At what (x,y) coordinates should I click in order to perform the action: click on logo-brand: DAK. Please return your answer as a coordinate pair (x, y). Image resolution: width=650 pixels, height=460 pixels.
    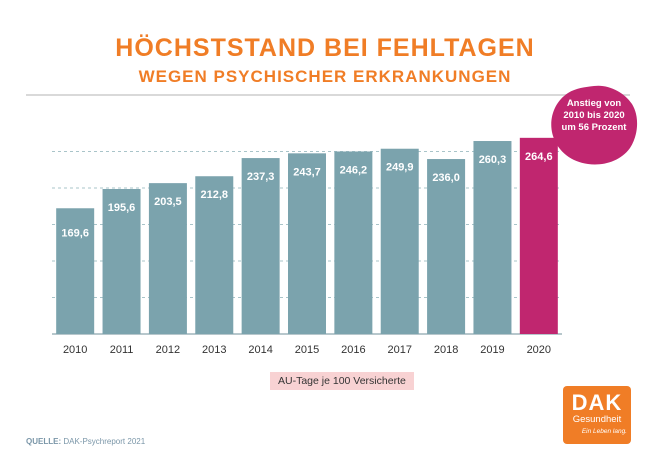
    Looking at the image, I should click on (597, 402).